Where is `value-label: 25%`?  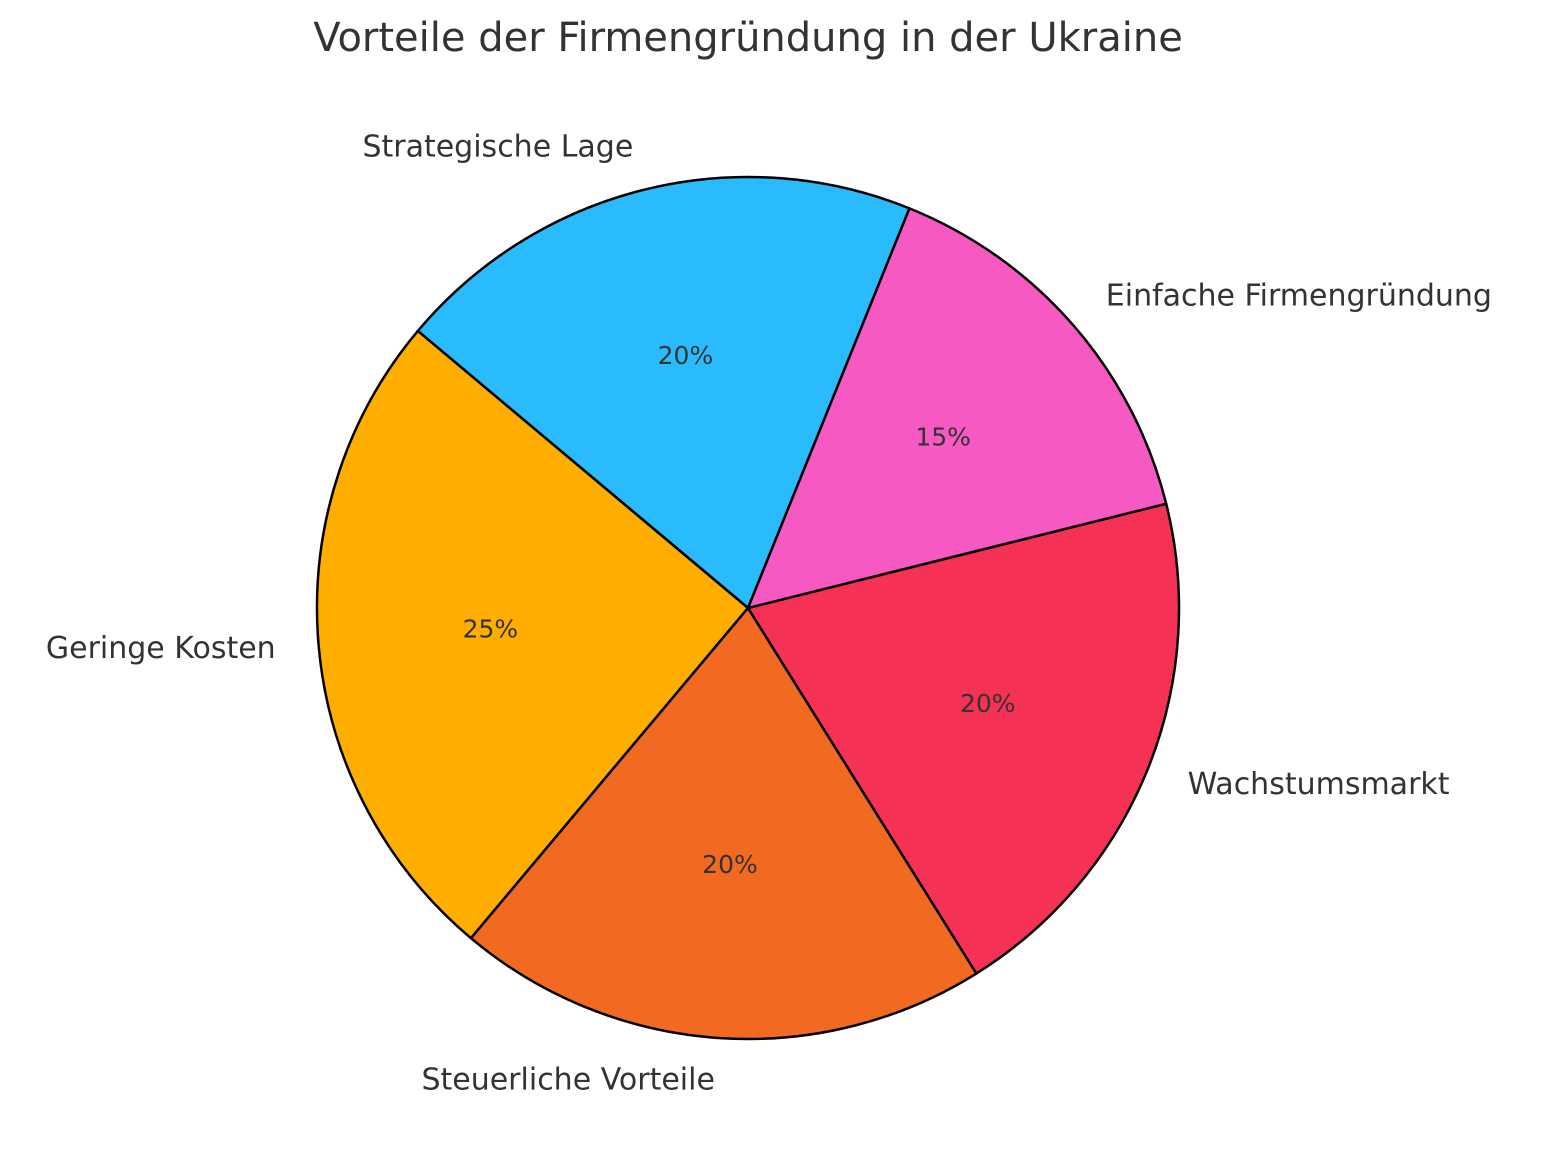
value-label: 25% is located at coordinates (491, 629).